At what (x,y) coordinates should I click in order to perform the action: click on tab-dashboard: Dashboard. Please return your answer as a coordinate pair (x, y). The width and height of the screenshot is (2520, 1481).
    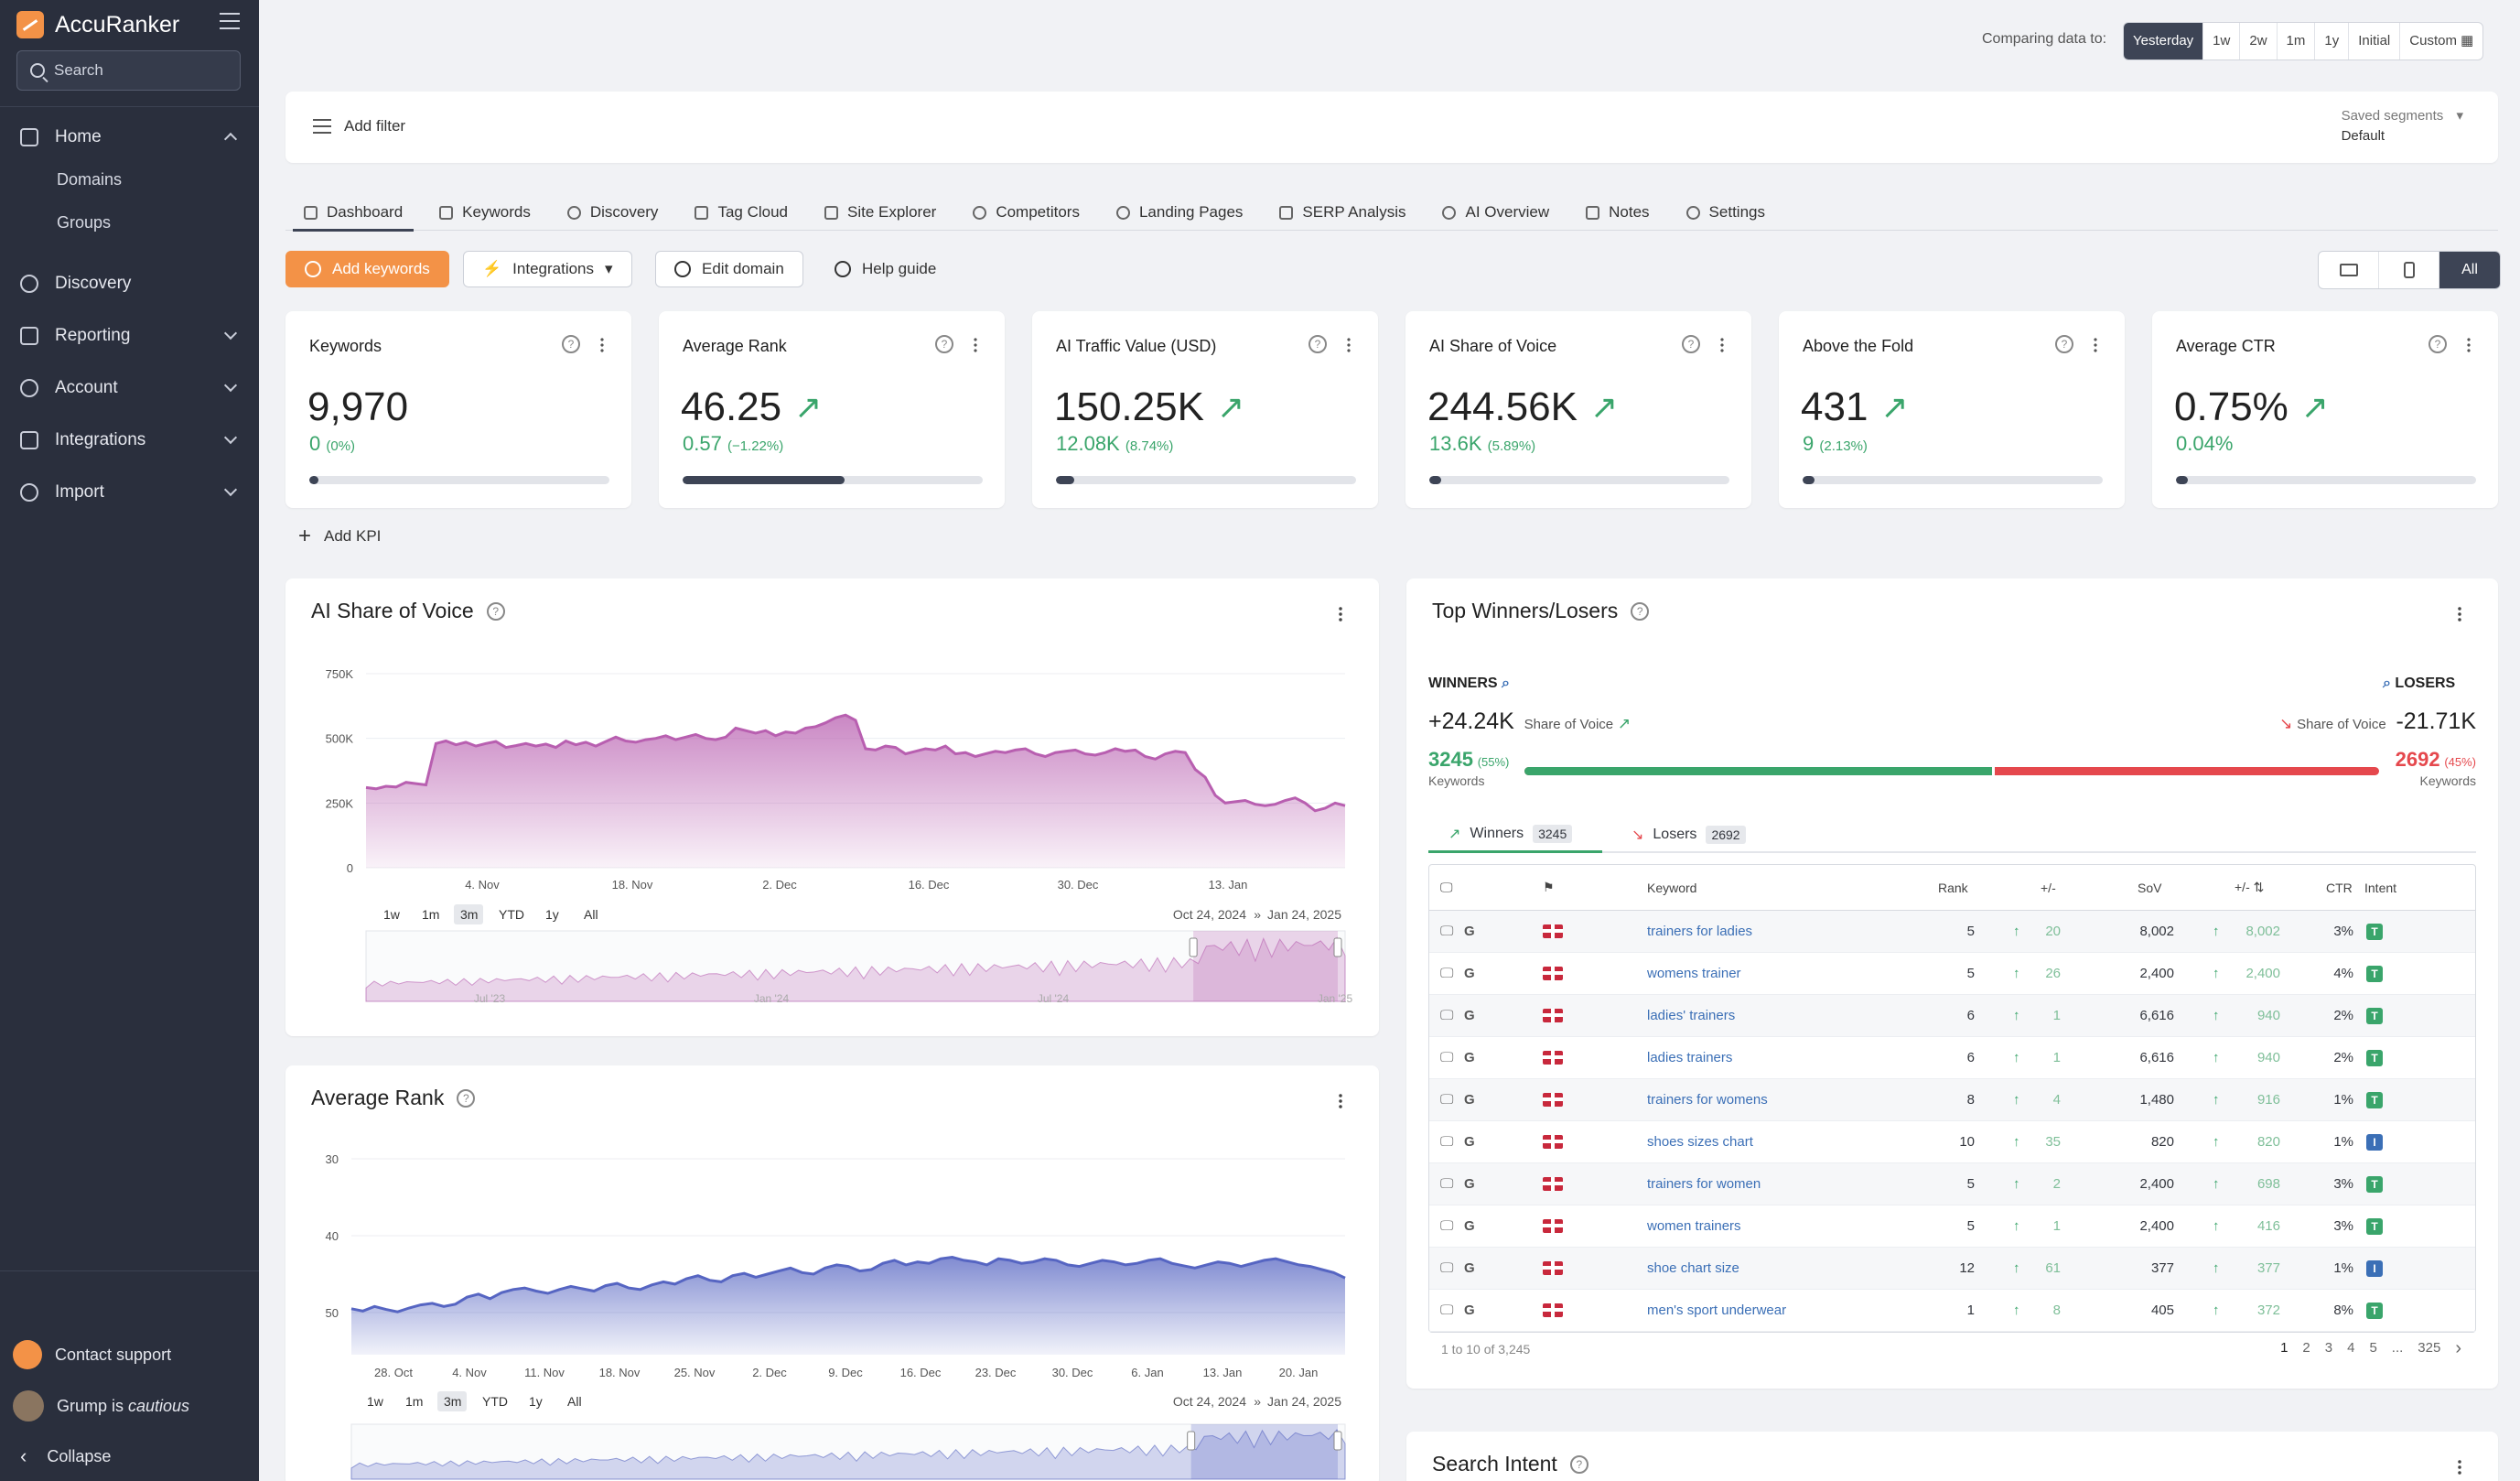
    Looking at the image, I should click on (353, 213).